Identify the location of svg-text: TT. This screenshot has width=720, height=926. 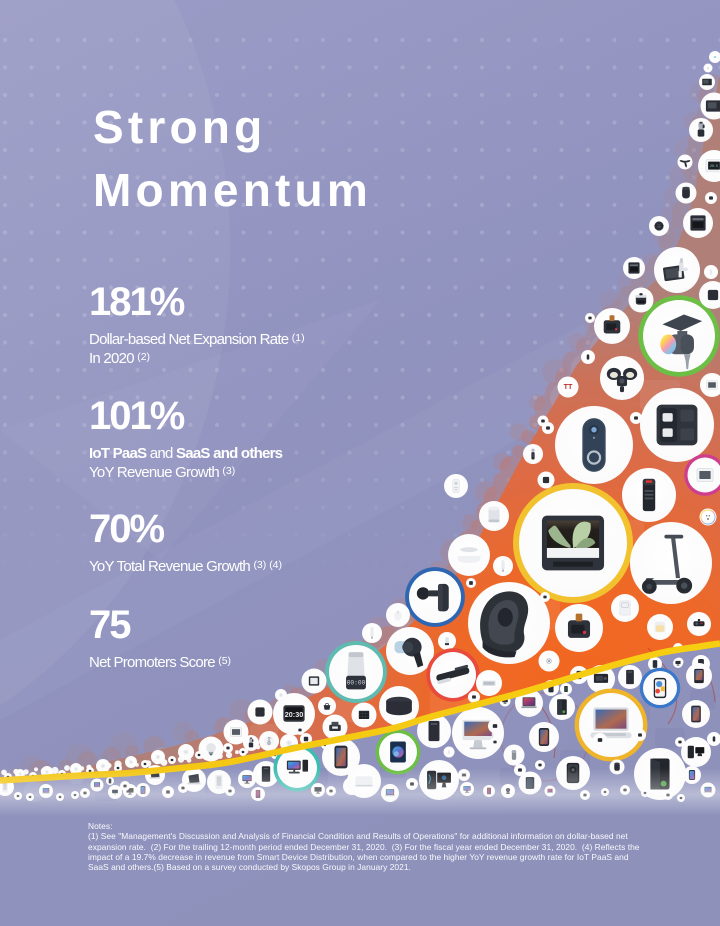
(568, 386).